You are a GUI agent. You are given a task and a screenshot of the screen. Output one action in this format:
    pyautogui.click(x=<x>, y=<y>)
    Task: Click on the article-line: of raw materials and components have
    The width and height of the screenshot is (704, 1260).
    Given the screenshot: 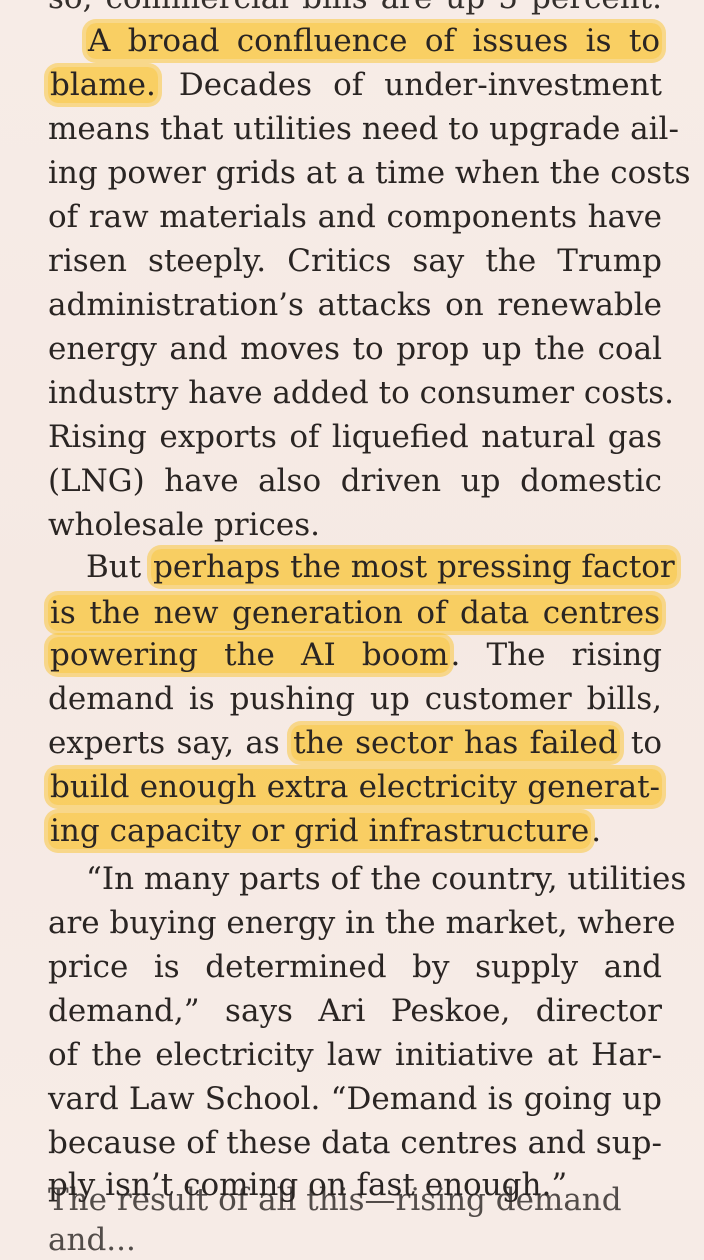 What is the action you would take?
    pyautogui.click(x=355, y=217)
    